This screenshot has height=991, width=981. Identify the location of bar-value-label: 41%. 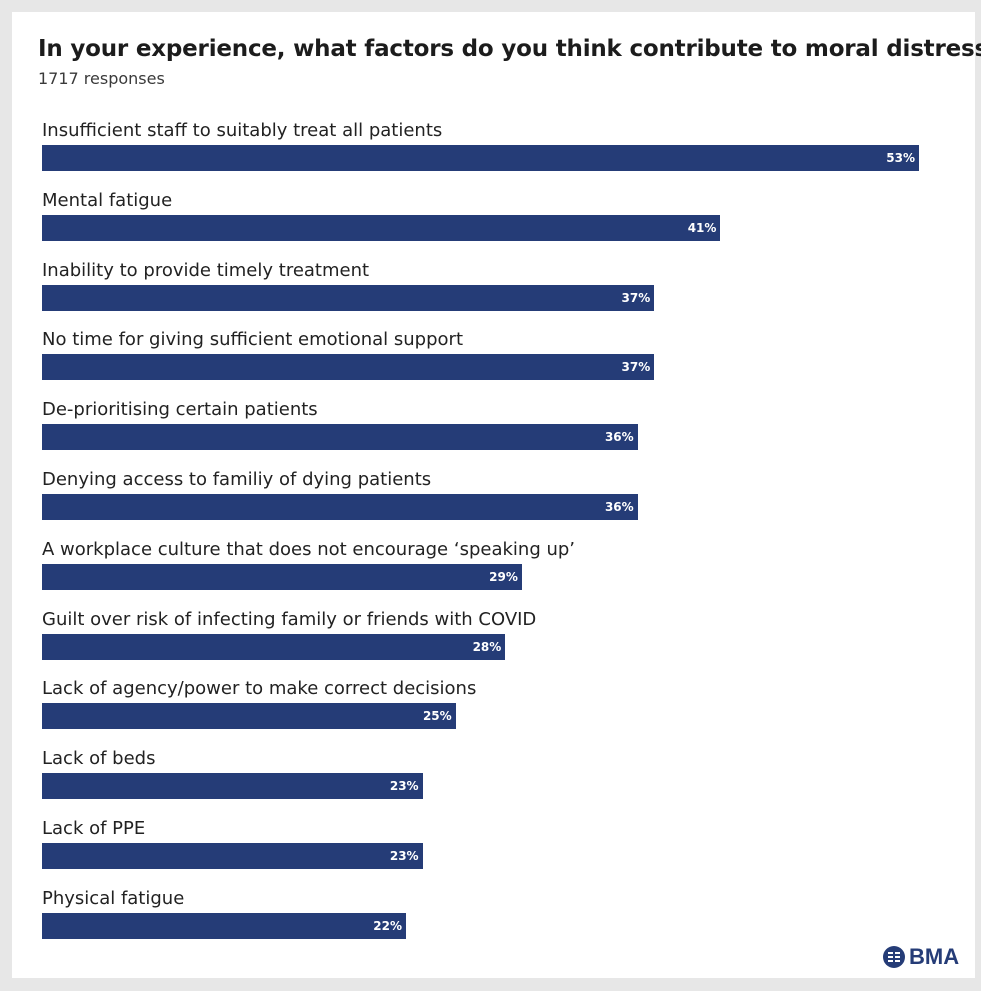
(702, 227).